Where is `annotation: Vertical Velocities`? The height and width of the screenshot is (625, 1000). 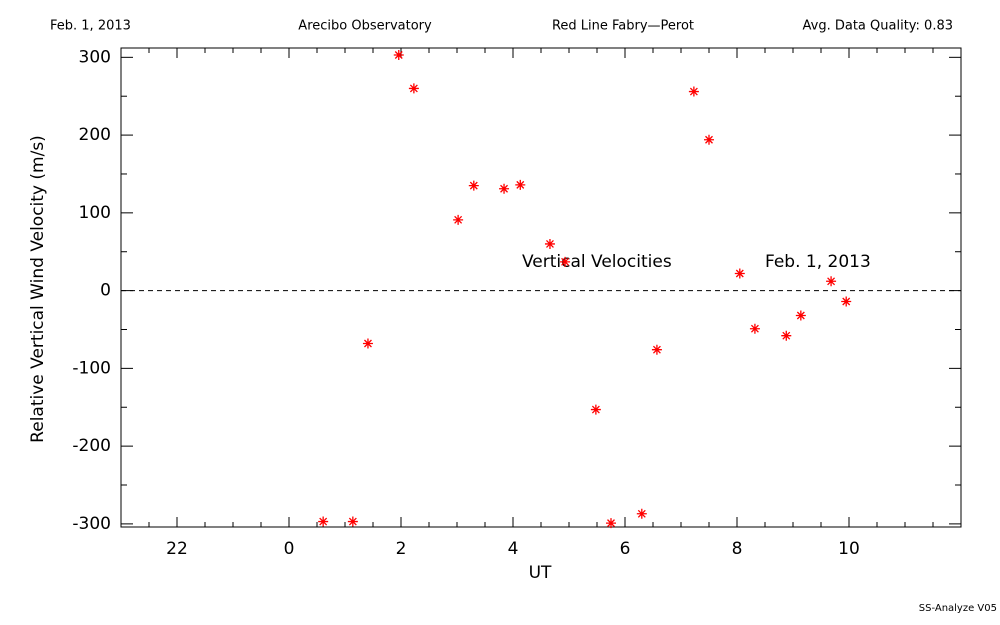
annotation: Vertical Velocities is located at coordinates (597, 262).